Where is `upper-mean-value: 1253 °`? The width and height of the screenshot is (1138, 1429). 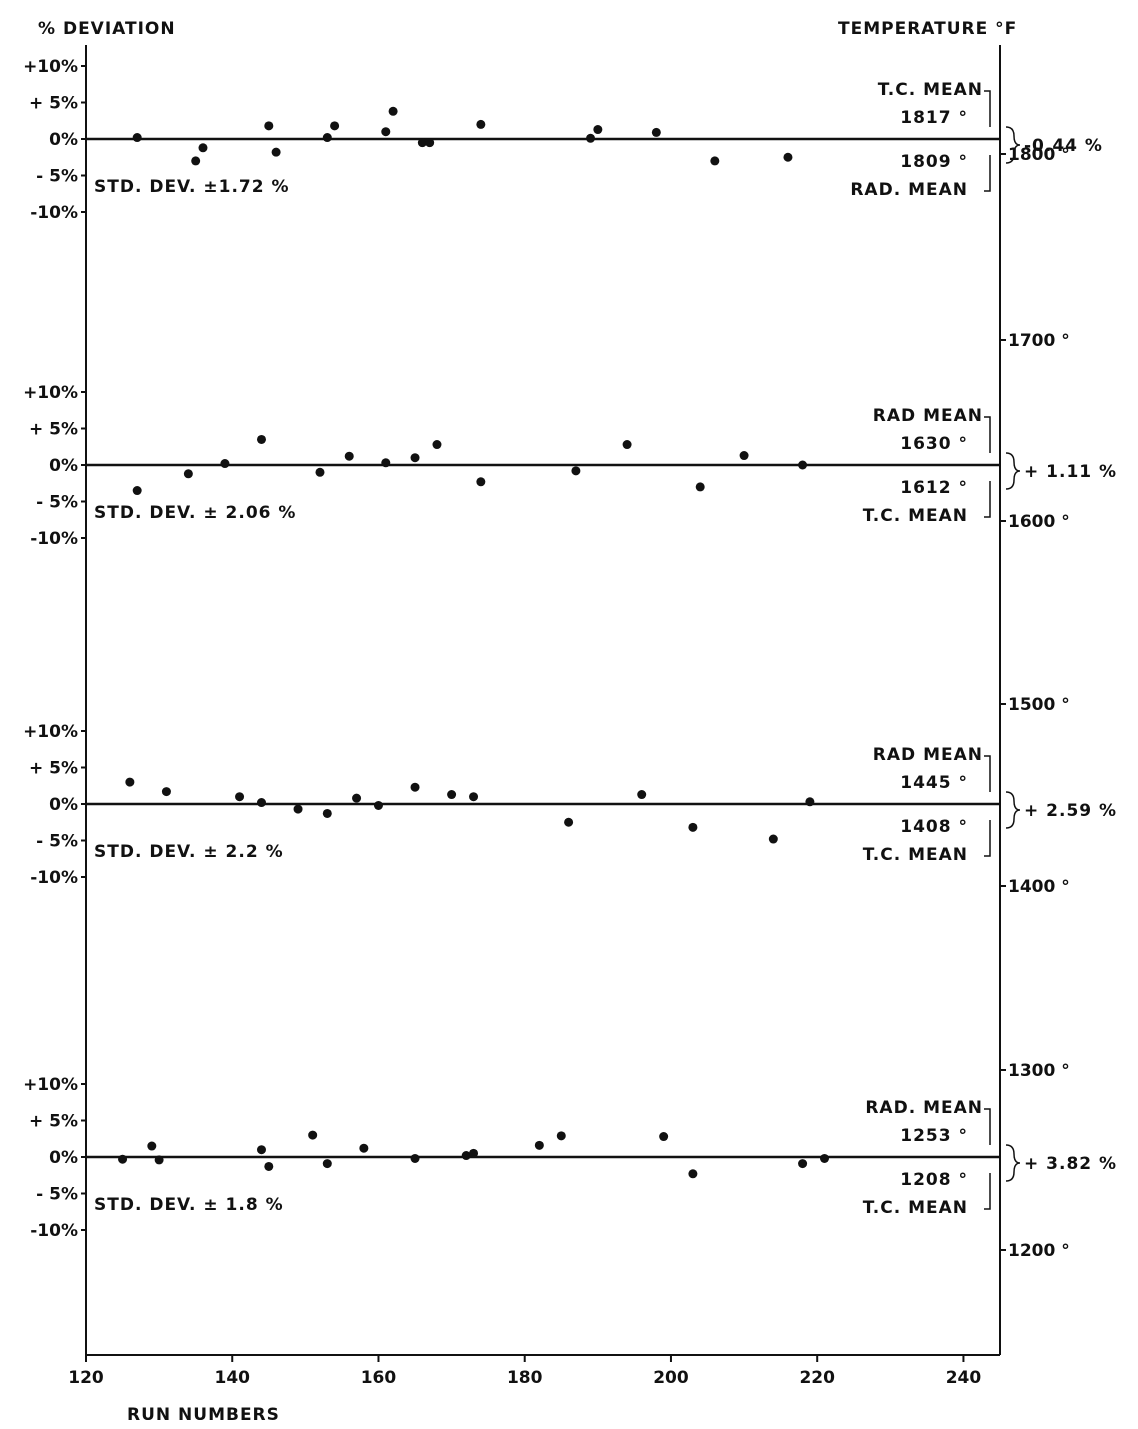 upper-mean-value: 1253 ° is located at coordinates (934, 1136).